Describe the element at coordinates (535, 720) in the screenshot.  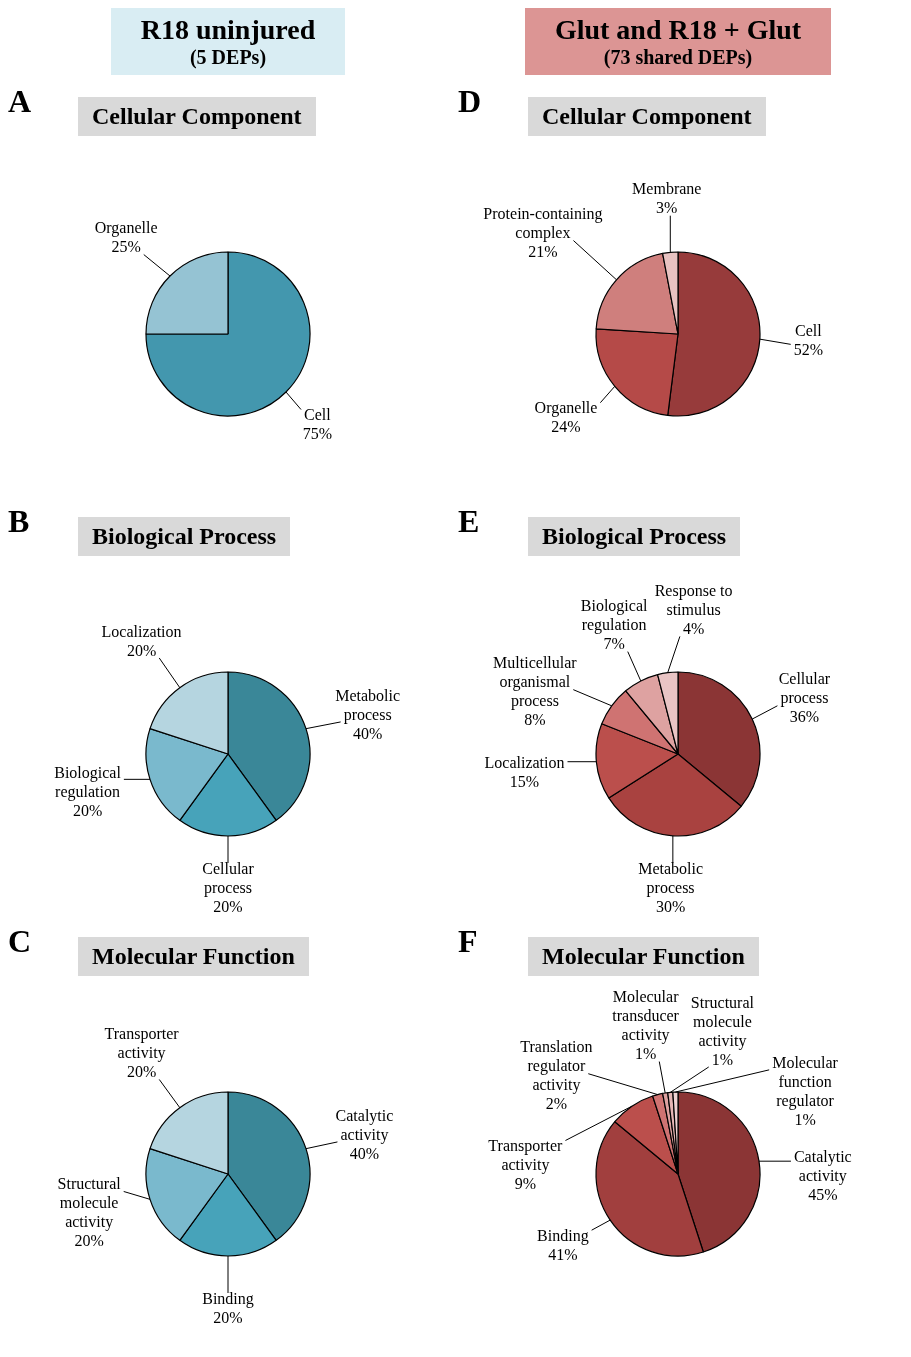
I see `data-label: 8%` at that location.